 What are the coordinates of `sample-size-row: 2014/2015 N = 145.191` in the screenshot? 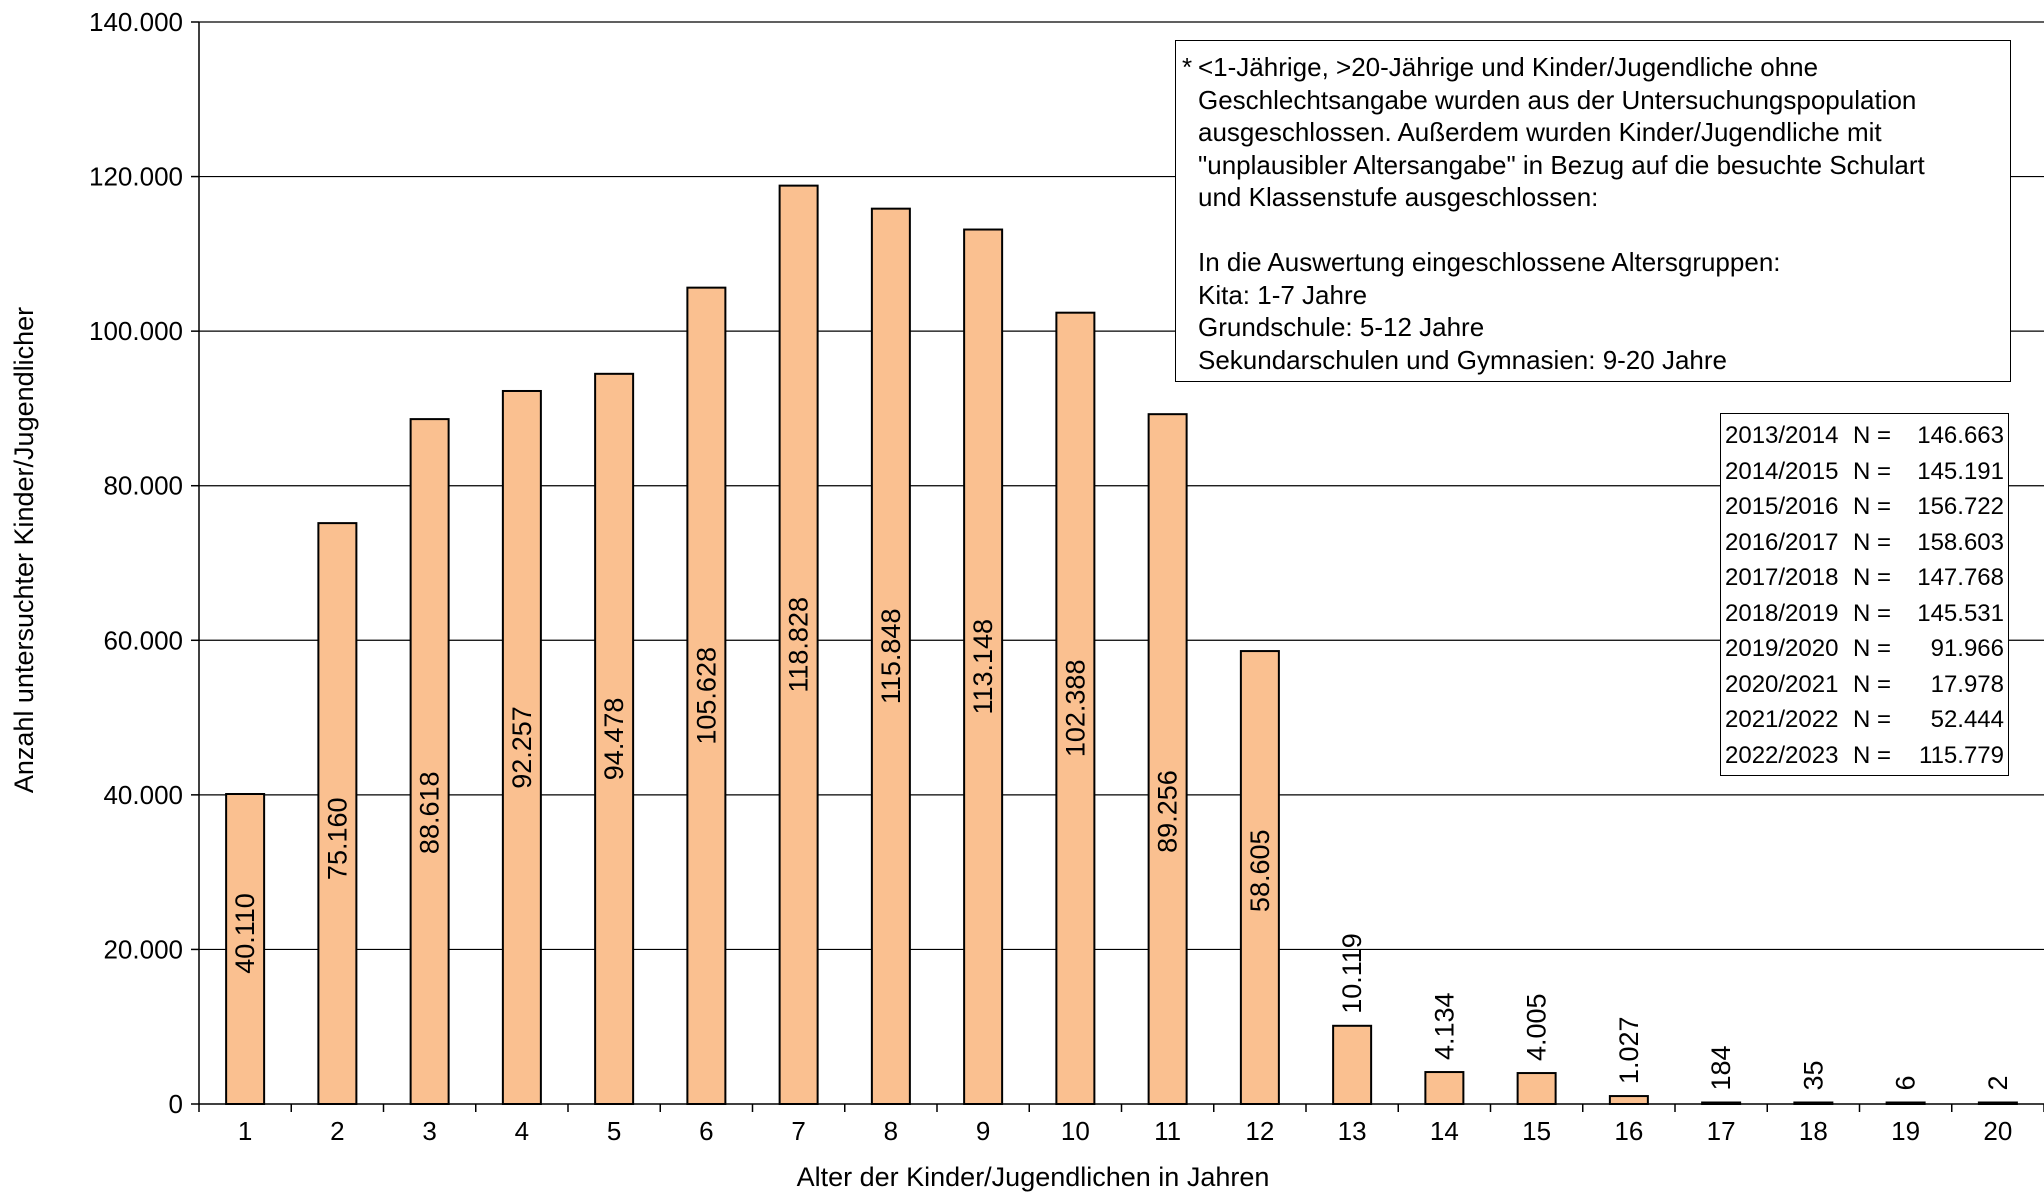 It's located at (1864, 472).